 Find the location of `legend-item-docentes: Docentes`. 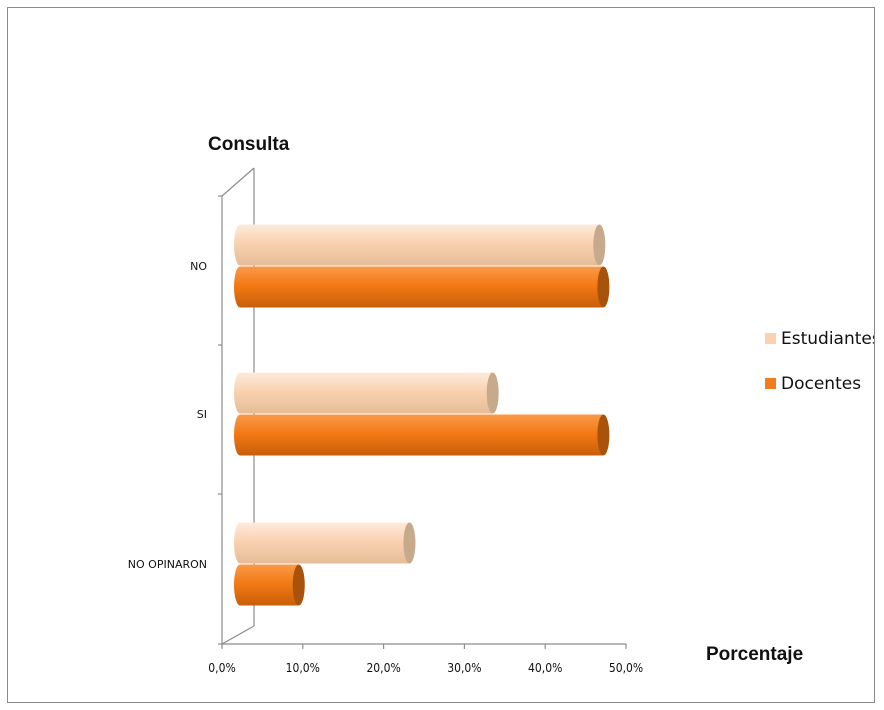

legend-item-docentes: Docentes is located at coordinates (813, 384).